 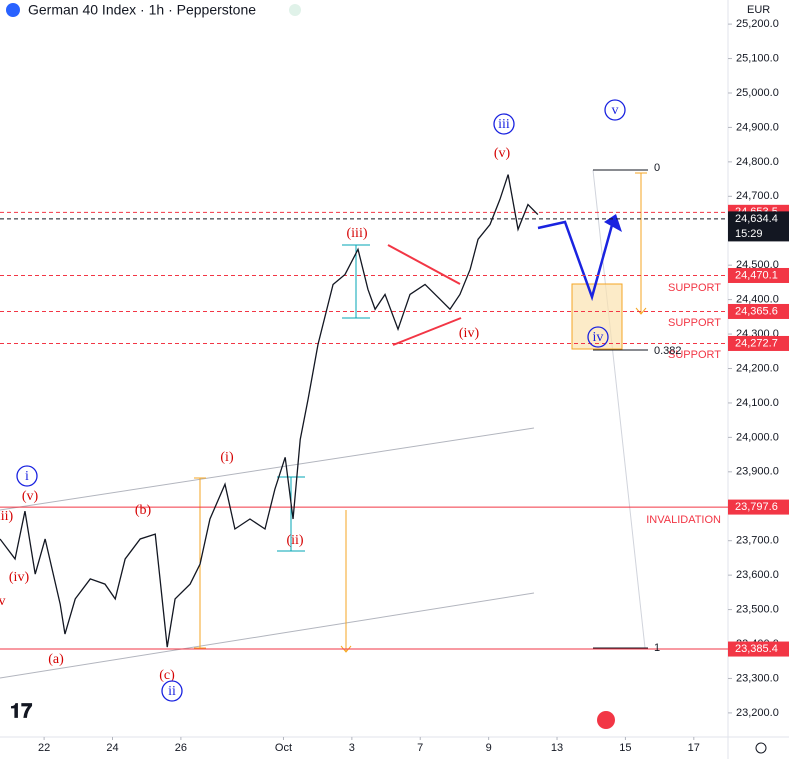 I want to click on x-tick-label: 9, so click(x=489, y=748).